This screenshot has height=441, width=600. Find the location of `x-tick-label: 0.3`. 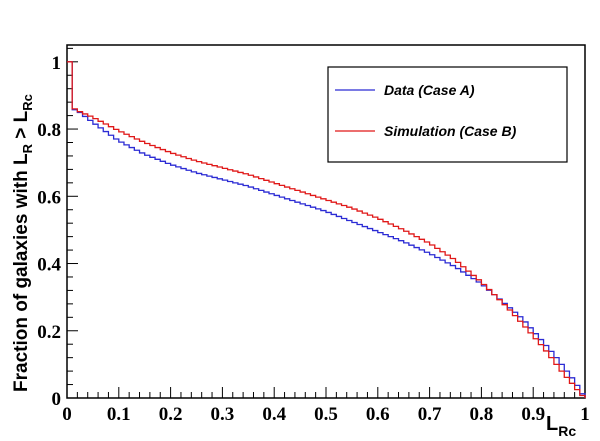

x-tick-label: 0.3 is located at coordinates (223, 414).